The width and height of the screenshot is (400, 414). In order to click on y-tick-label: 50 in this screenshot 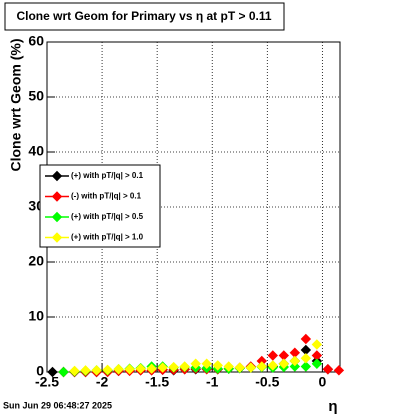, I will do `click(36, 96)`.